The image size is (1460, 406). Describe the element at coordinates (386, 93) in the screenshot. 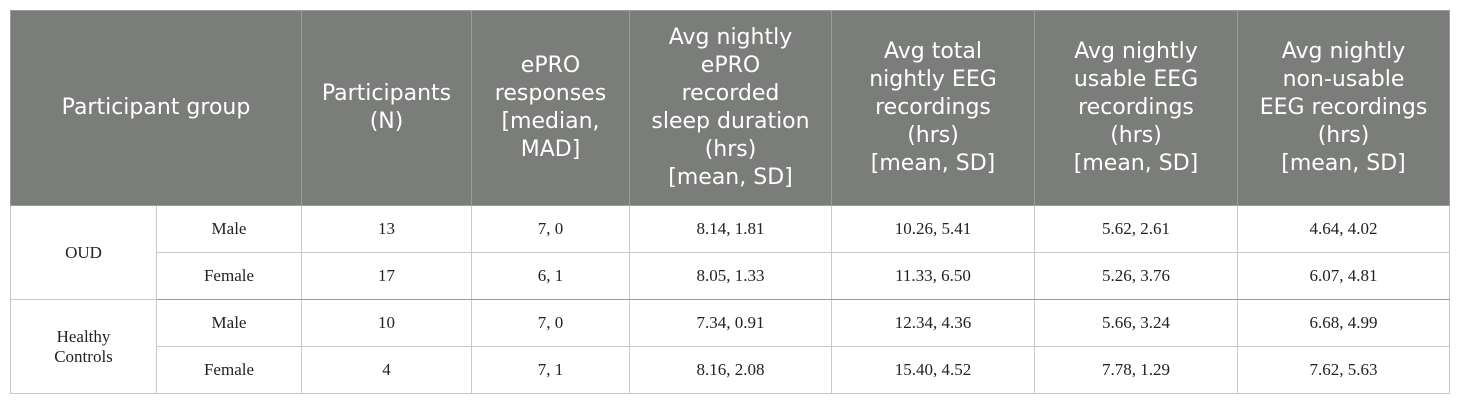

I see `text-line: Participants` at that location.